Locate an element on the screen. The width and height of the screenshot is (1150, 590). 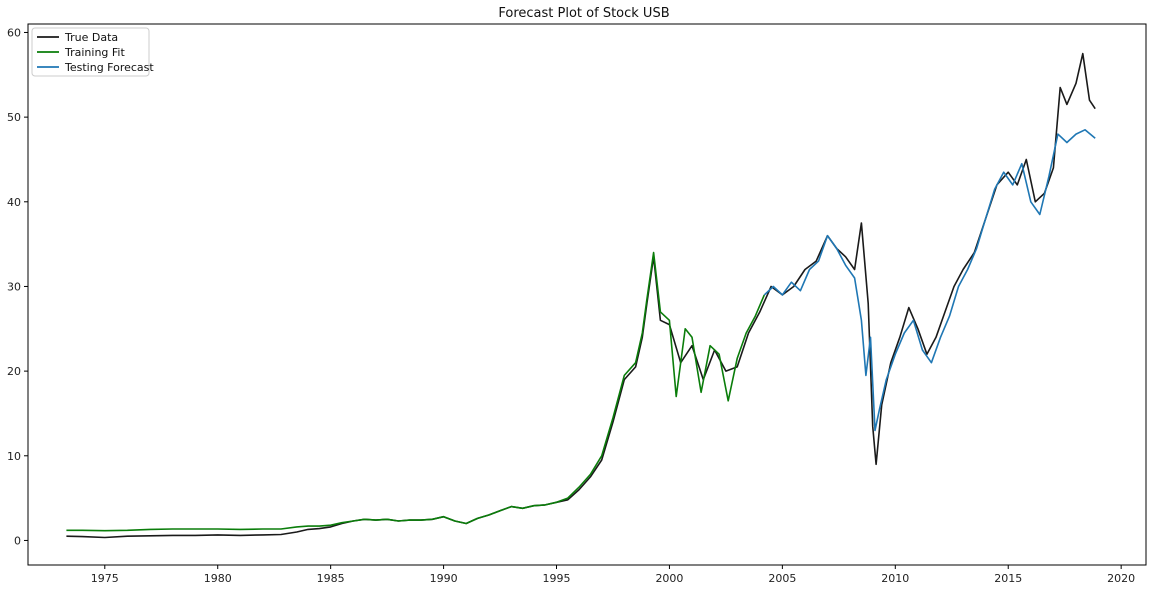
x-tick-label: 2000 is located at coordinates (669, 578).